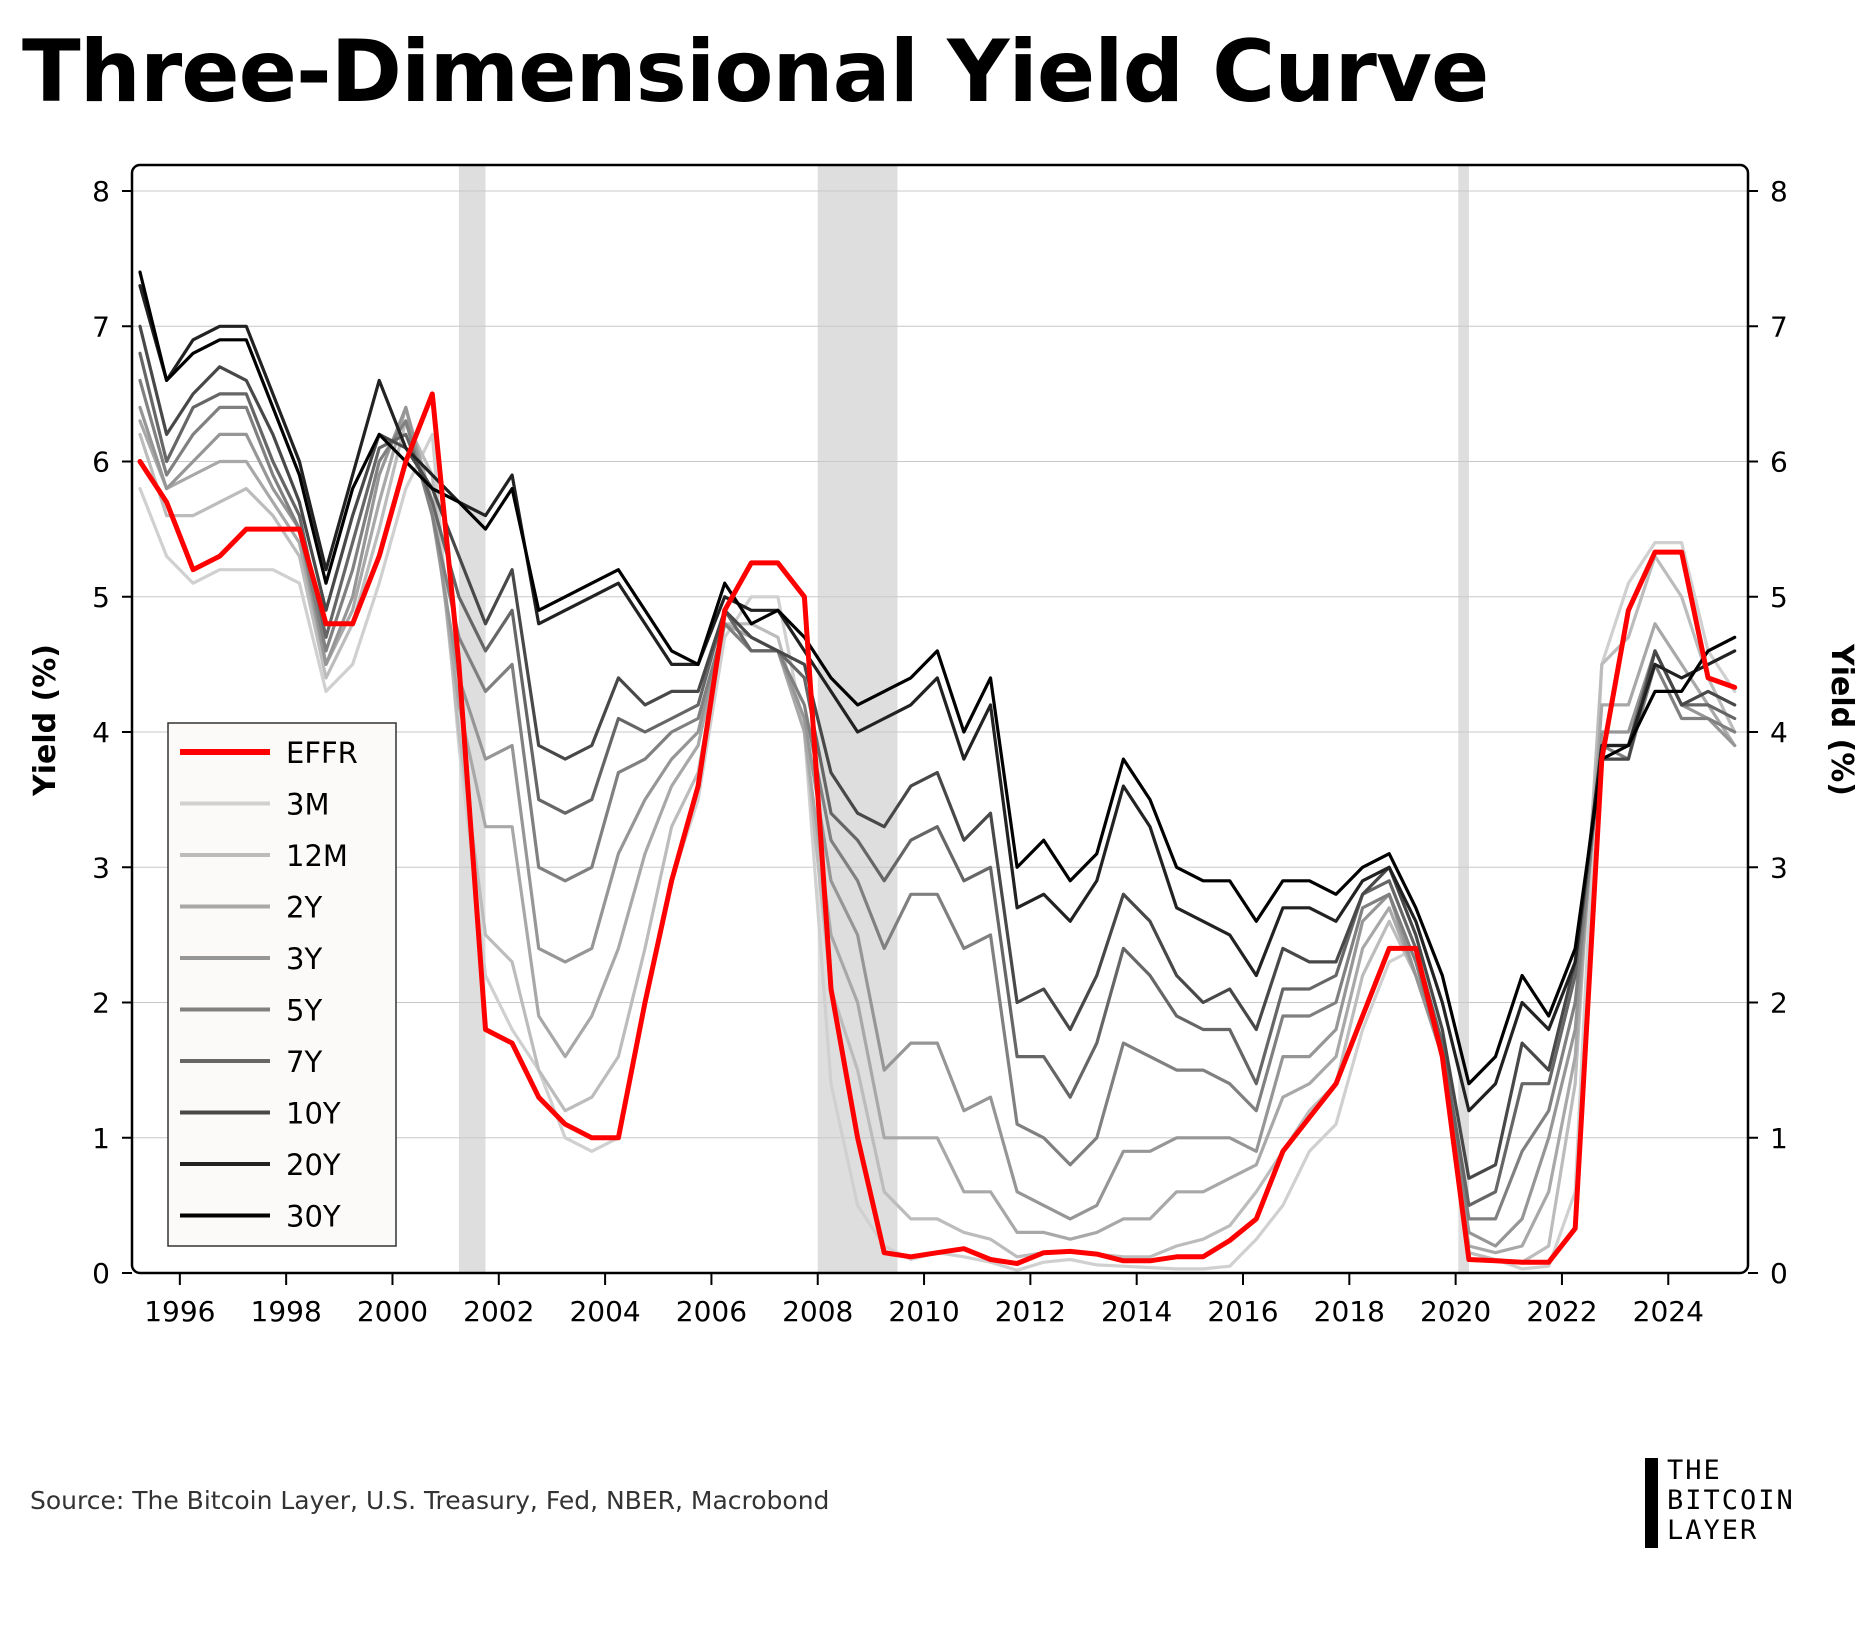  Describe the element at coordinates (1779, 867) in the screenshot. I see `y-tick-label-right: 3` at that location.